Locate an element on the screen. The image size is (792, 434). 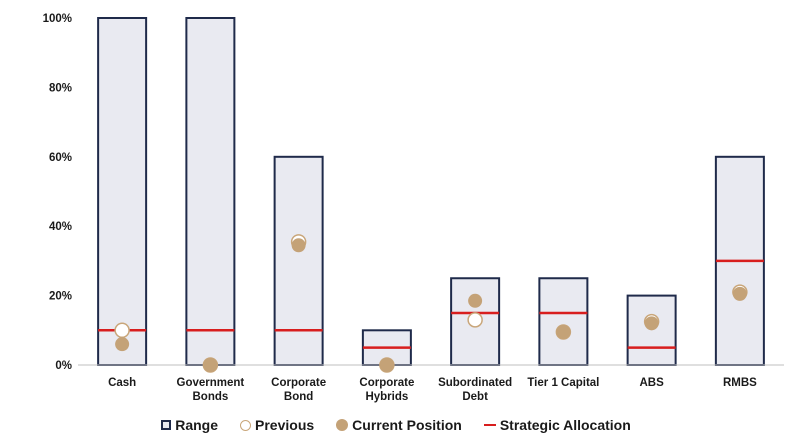
legend-label-range: Range is located at coordinates (197, 425).